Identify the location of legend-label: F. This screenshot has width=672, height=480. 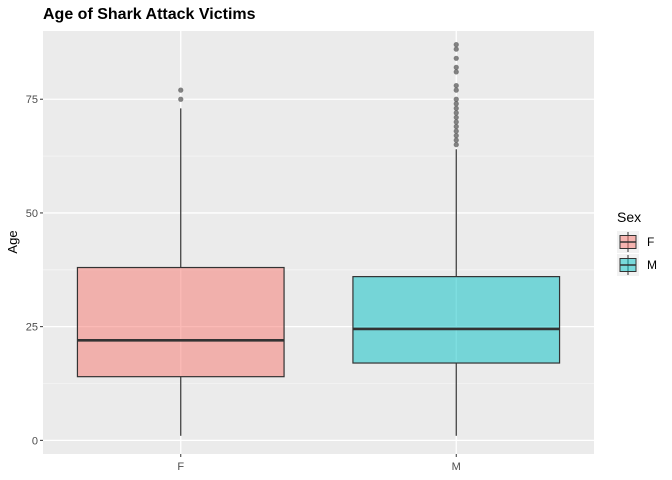
(650, 242).